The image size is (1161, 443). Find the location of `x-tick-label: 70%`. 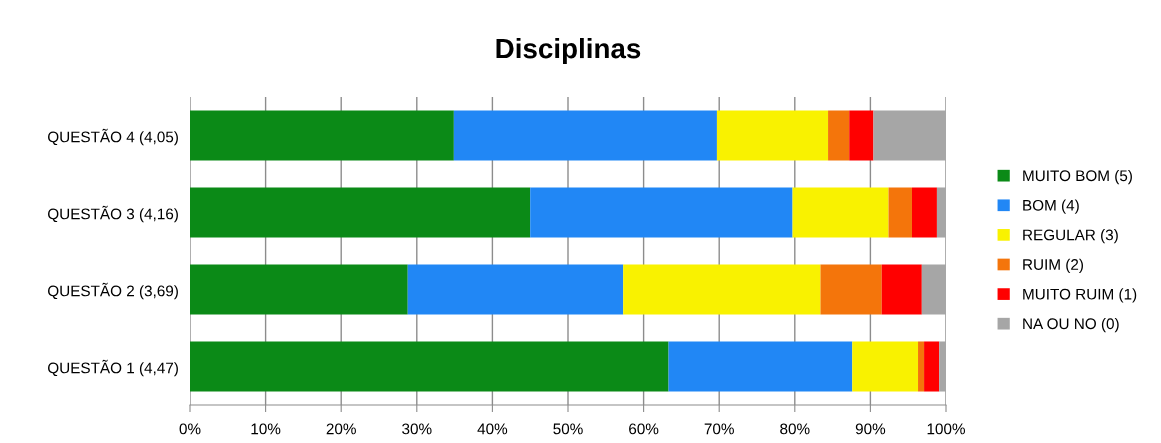

x-tick-label: 70% is located at coordinates (719, 429).